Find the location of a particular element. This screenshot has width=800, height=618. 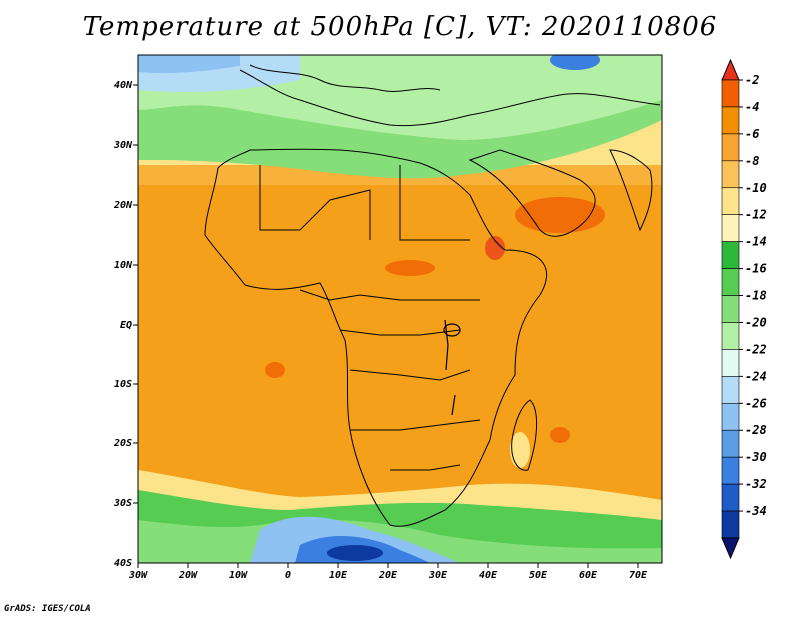

lon-tick-label: 60E is located at coordinates (588, 575).